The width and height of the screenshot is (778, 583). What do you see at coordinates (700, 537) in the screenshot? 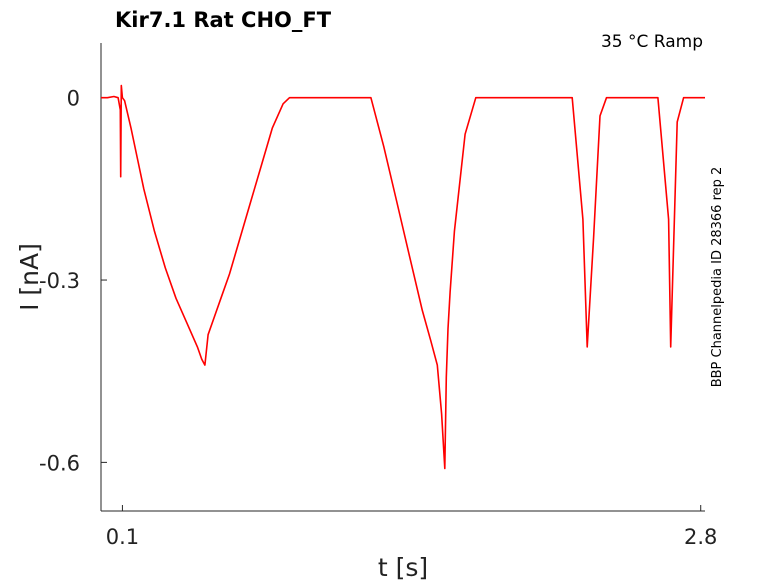
I see `x-tick-label: 2.8` at bounding box center [700, 537].